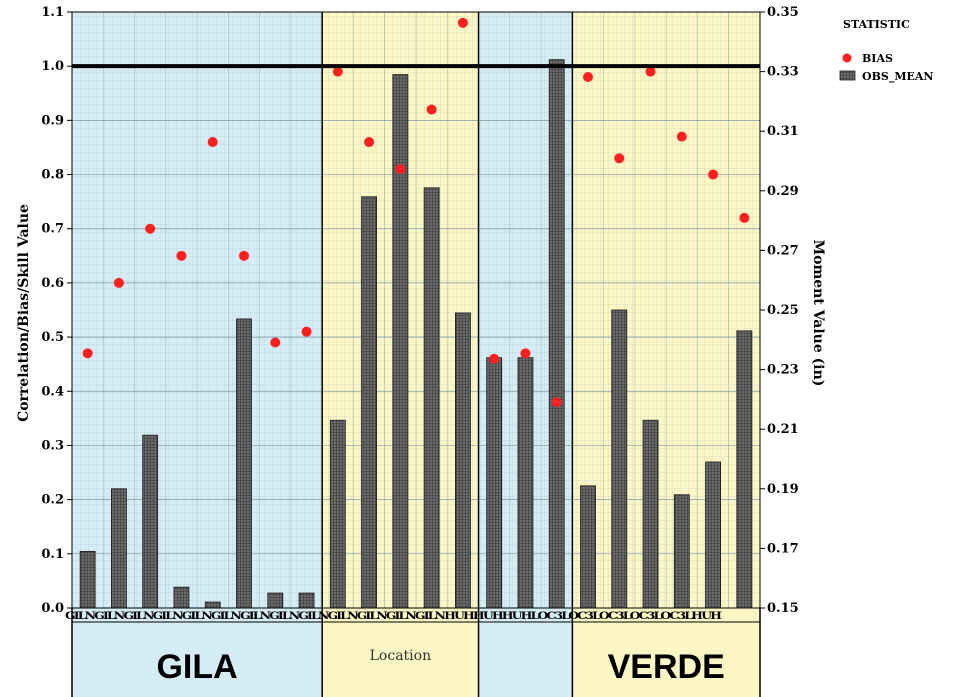 The height and width of the screenshot is (697, 975). What do you see at coordinates (52, 391) in the screenshot?
I see `left-tick-label: 0.4` at bounding box center [52, 391].